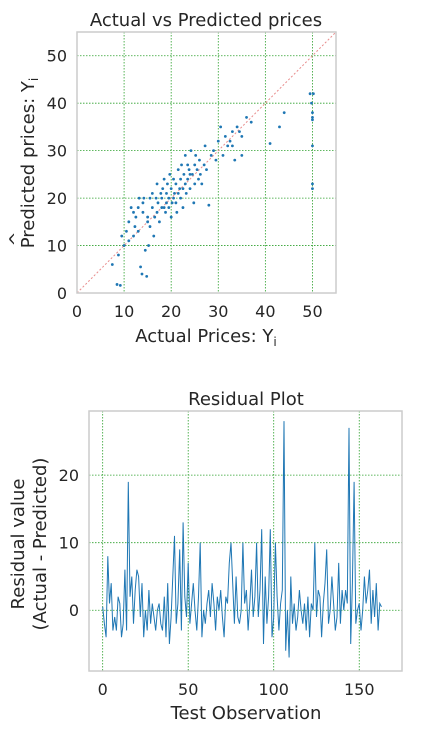 The image size is (429, 730). What do you see at coordinates (171, 311) in the screenshot?
I see `scatter-x-tick-label: 20` at bounding box center [171, 311].